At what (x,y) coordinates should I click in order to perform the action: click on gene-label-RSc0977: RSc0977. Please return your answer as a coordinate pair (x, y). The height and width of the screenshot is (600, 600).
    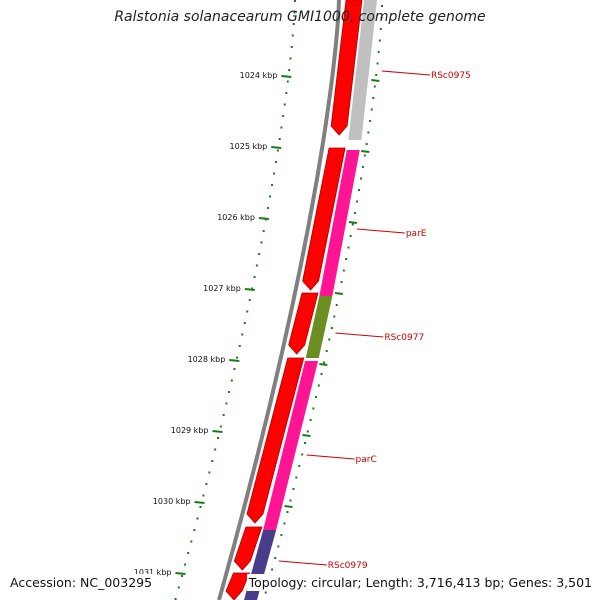
    Looking at the image, I should click on (404, 338).